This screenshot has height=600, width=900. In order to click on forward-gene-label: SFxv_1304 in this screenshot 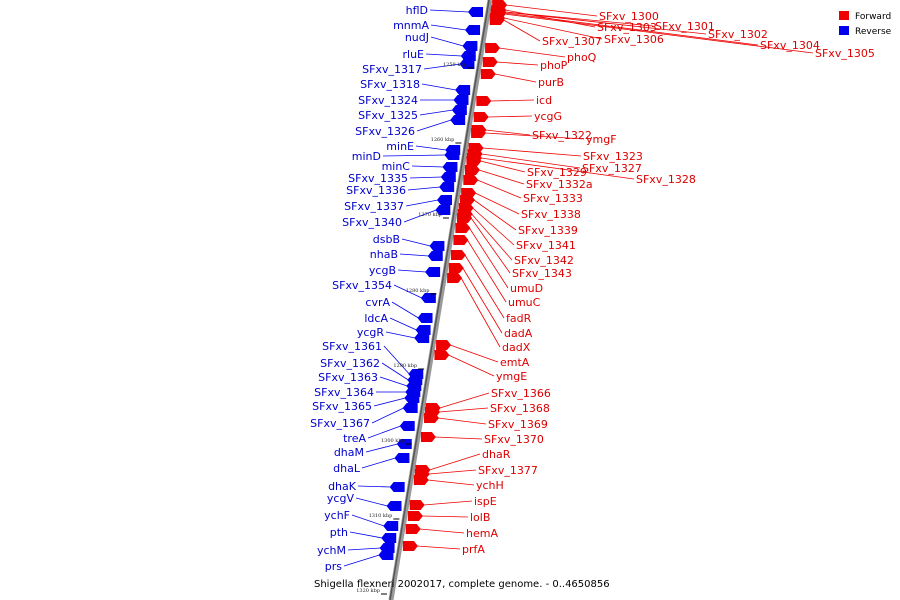, I will do `click(790, 45)`.